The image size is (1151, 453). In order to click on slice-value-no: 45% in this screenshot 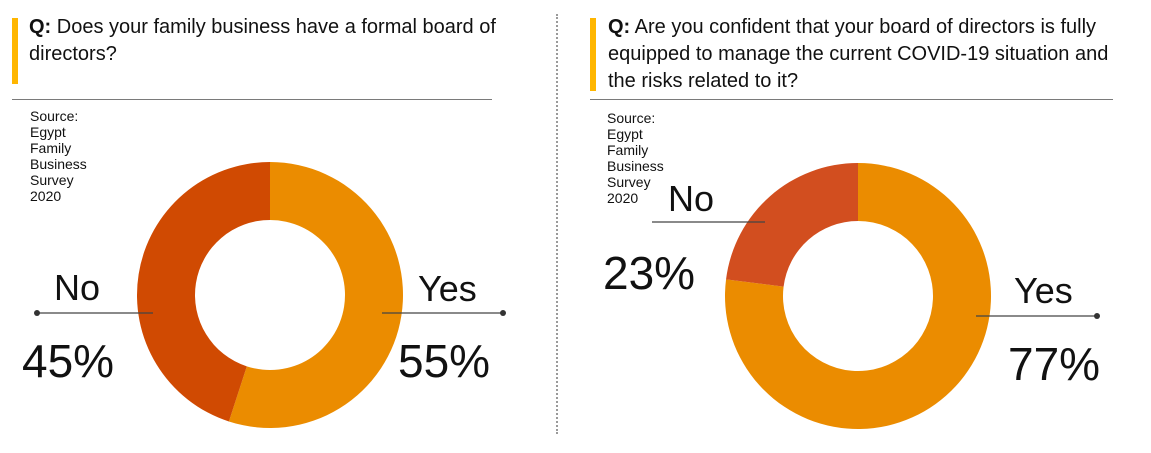, I will do `click(68, 361)`.